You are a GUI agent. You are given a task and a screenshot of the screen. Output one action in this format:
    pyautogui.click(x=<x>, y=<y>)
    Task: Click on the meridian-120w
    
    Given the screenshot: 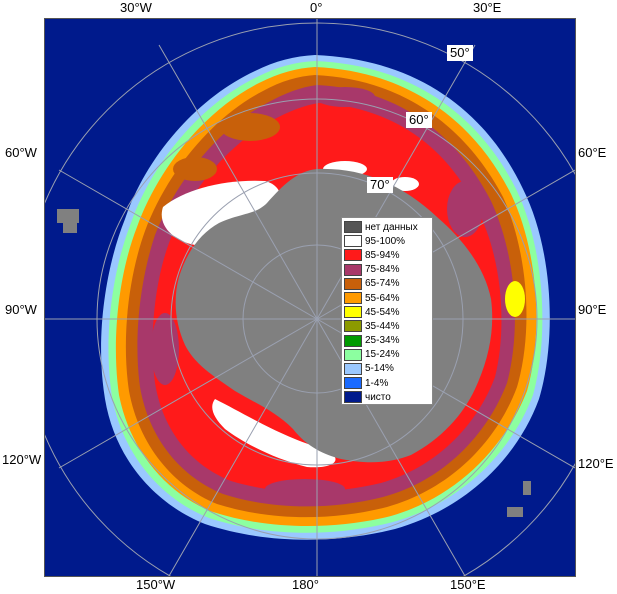 What is the action you would take?
    pyautogui.click(x=188, y=393)
    